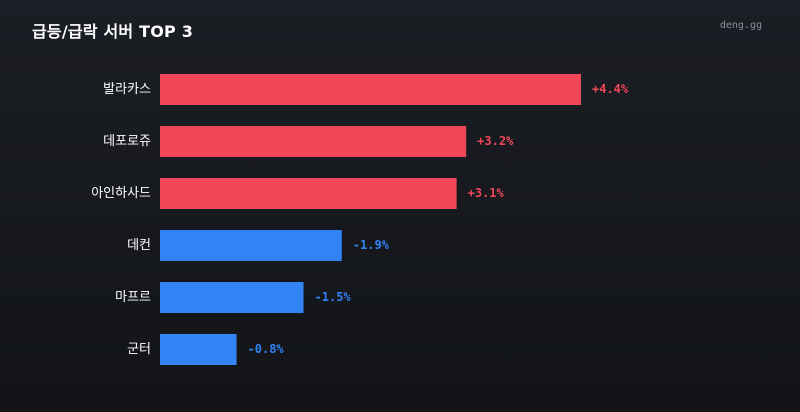 This screenshot has height=412, width=800. Describe the element at coordinates (139, 349) in the screenshot. I see `category-label: 군터` at that location.